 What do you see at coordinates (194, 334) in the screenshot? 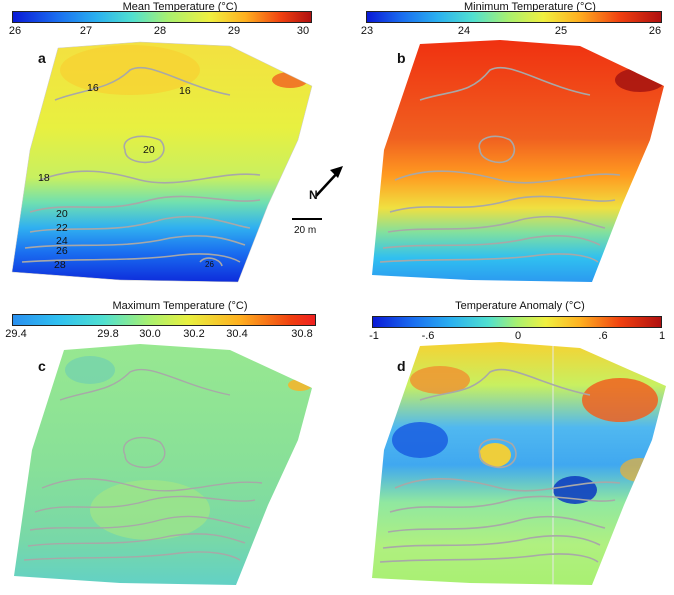
I see `colorbar-tick-c-3: 30.2` at bounding box center [194, 334].